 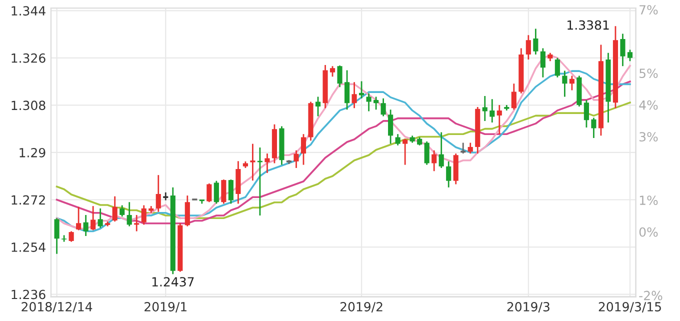 What do you see at coordinates (165, 307) in the screenshot?
I see `x-tick-label: 2019/1` at bounding box center [165, 307].